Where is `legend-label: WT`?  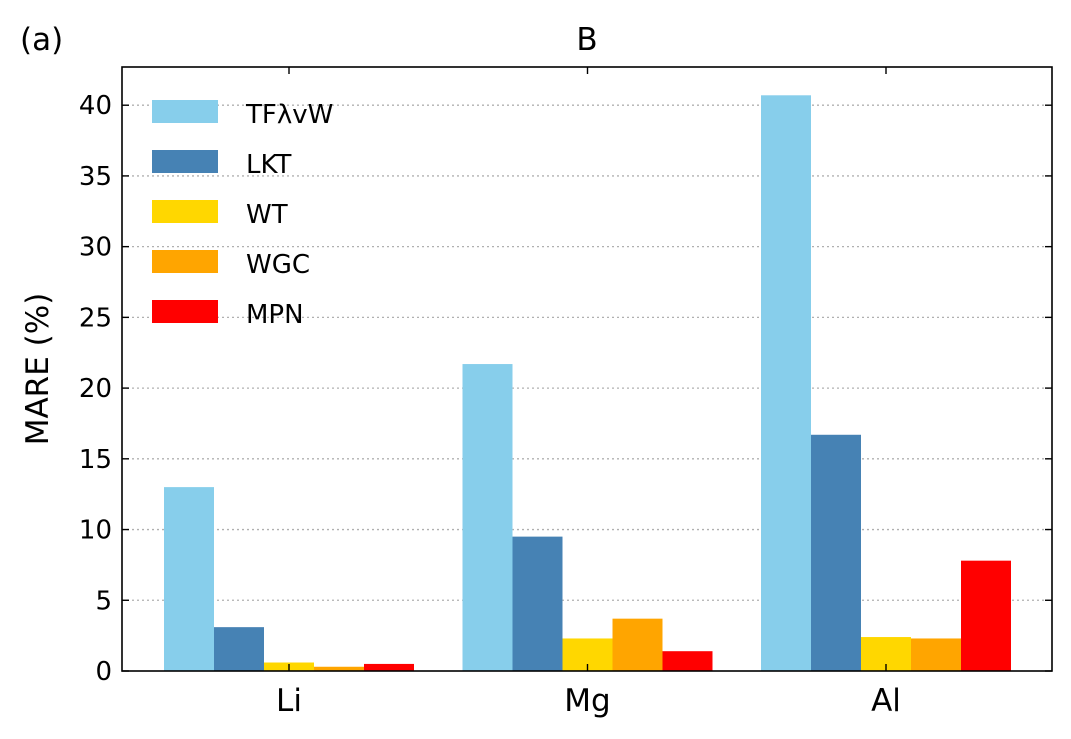 legend-label: WT is located at coordinates (267, 215).